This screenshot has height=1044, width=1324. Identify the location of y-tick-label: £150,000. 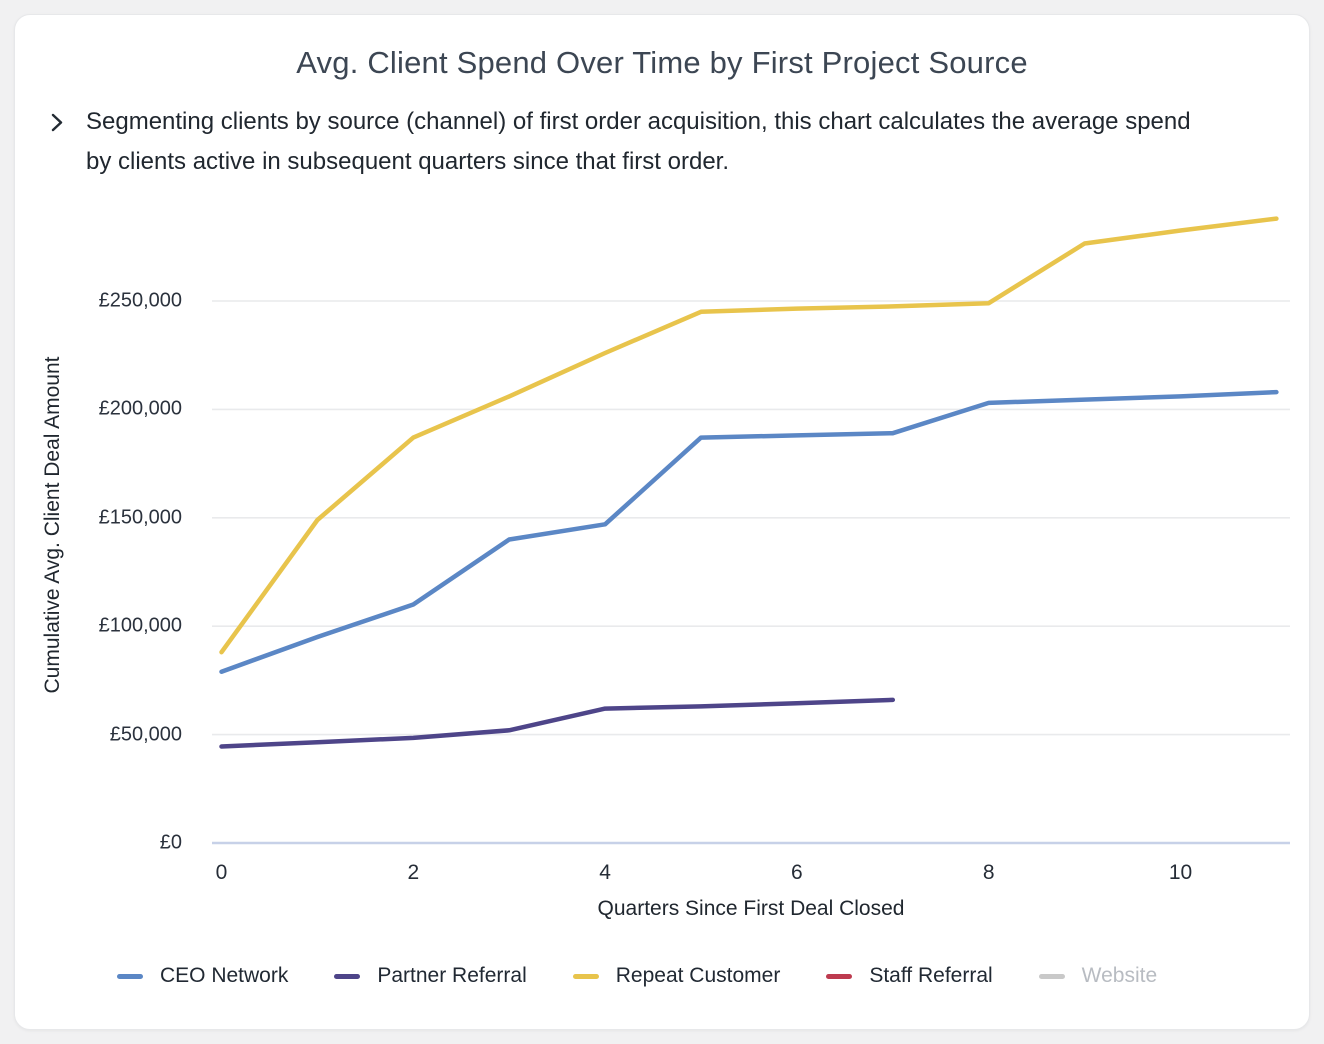
(140, 517).